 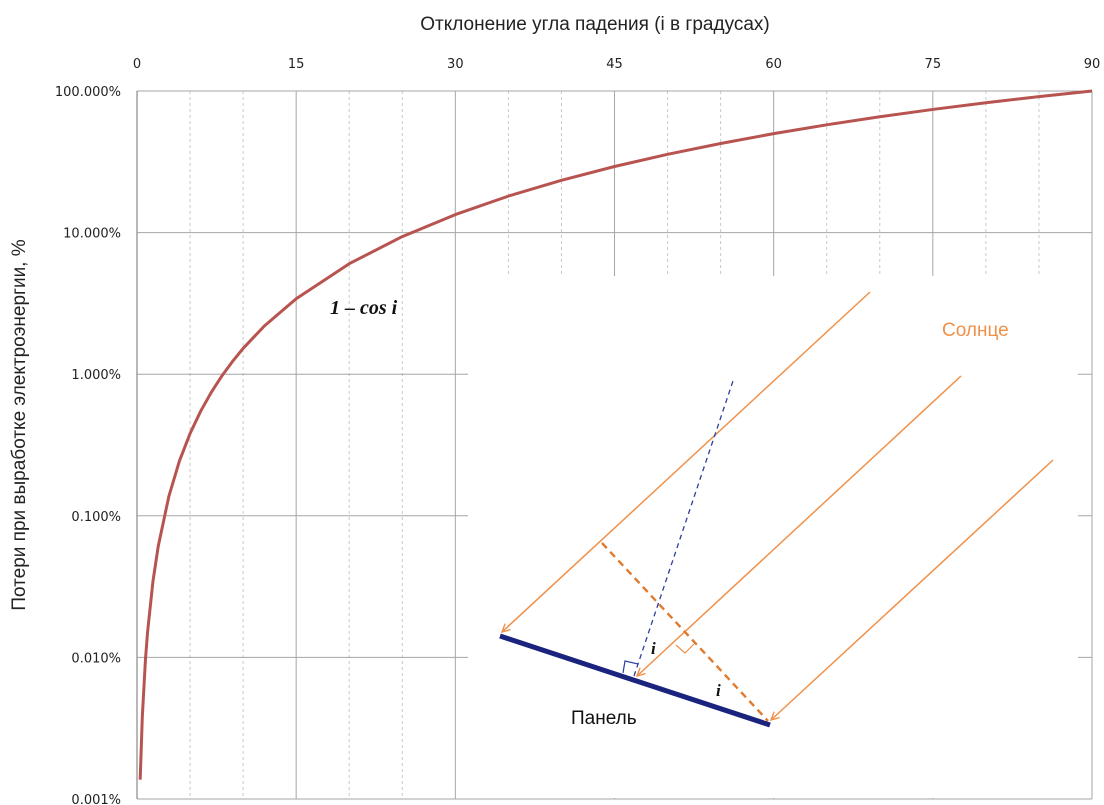 I want to click on x-tick-label: 30, so click(x=455, y=64).